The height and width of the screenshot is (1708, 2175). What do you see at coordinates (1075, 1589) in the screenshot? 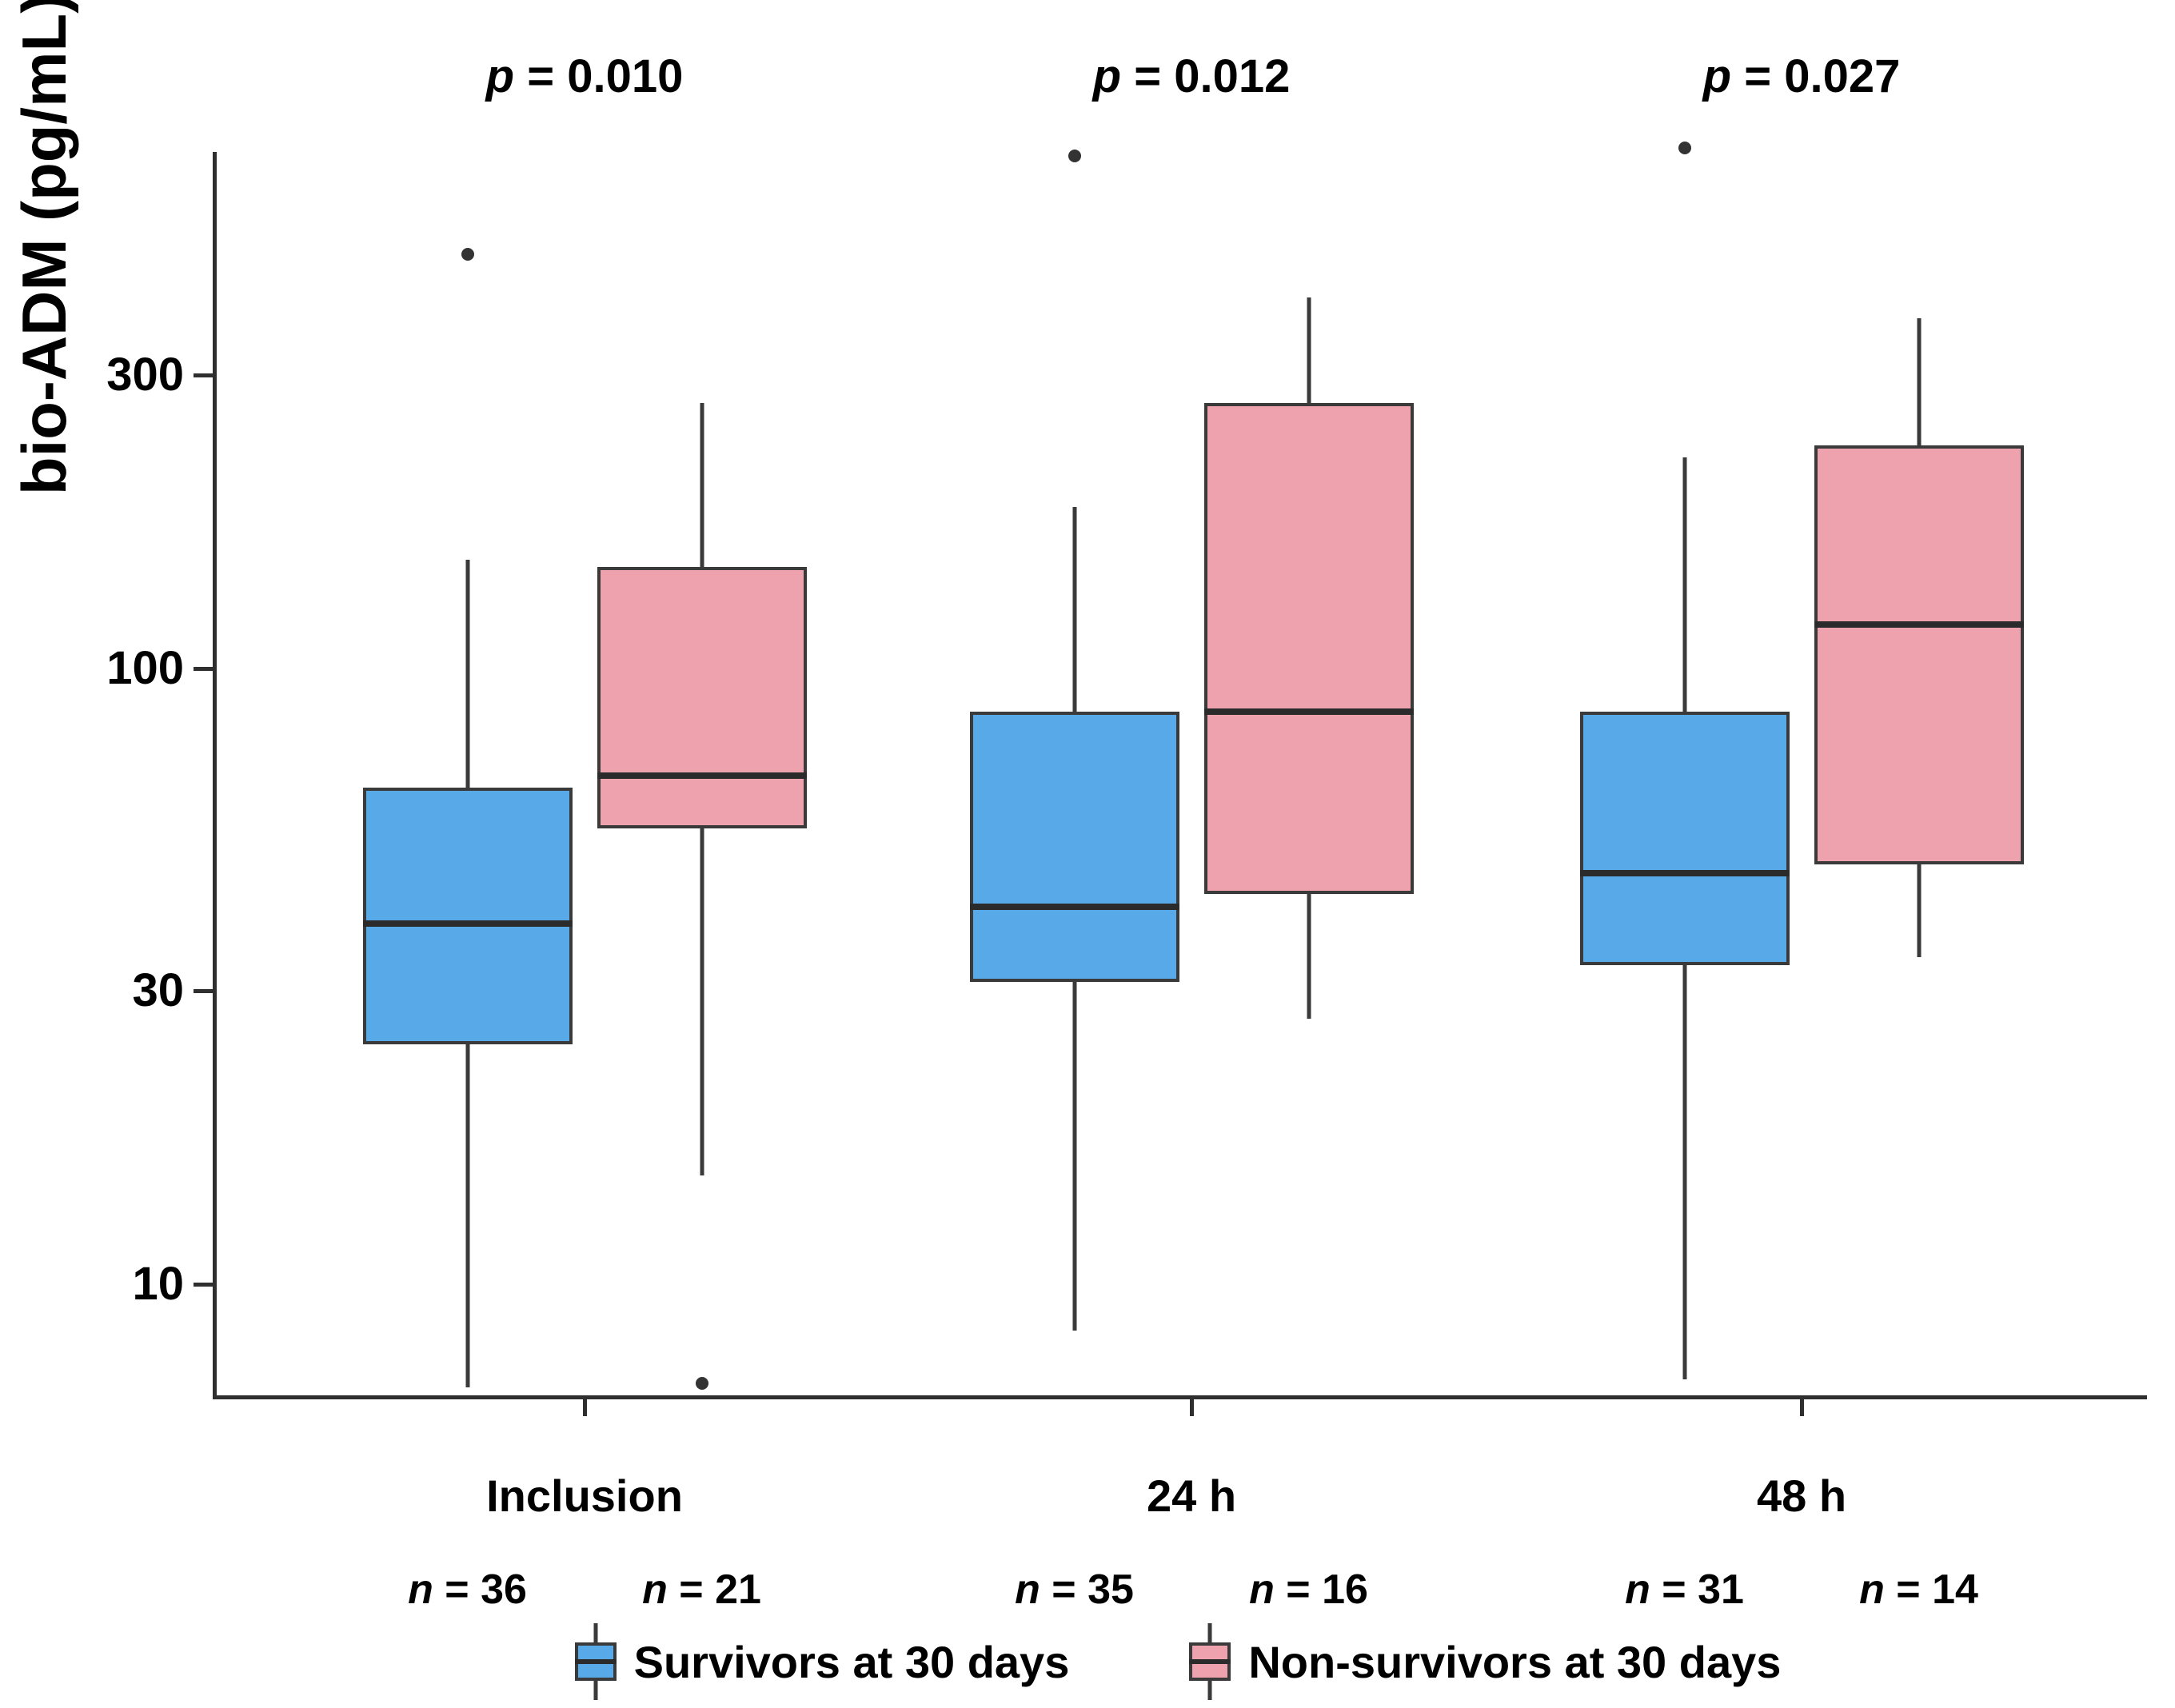
I see `sample-size-label: n = 35` at bounding box center [1075, 1589].